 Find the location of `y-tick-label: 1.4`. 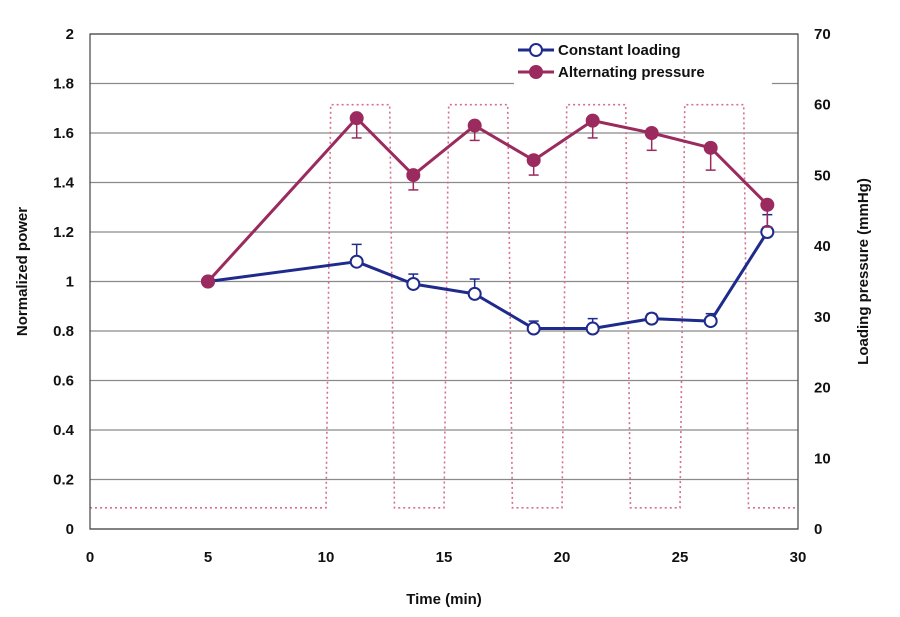

y-tick-label: 1.4 is located at coordinates (64, 183).